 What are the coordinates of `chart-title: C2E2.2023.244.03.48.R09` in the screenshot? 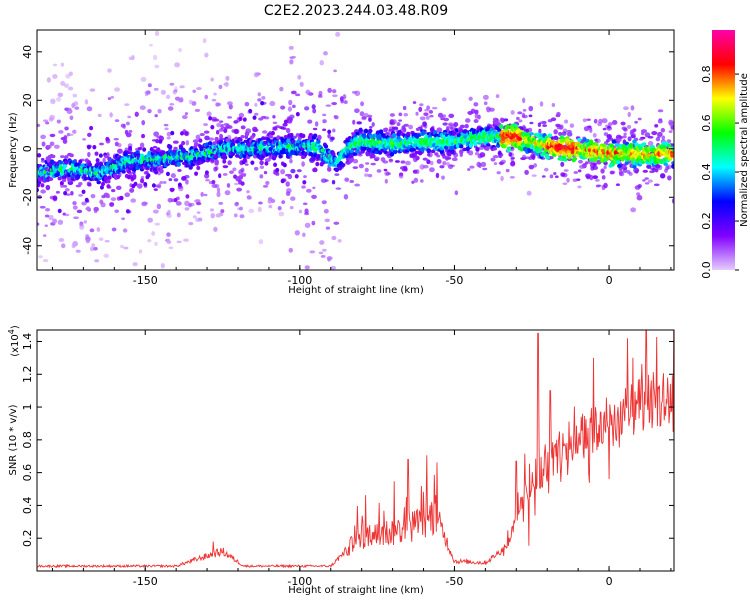 It's located at (356, 11).